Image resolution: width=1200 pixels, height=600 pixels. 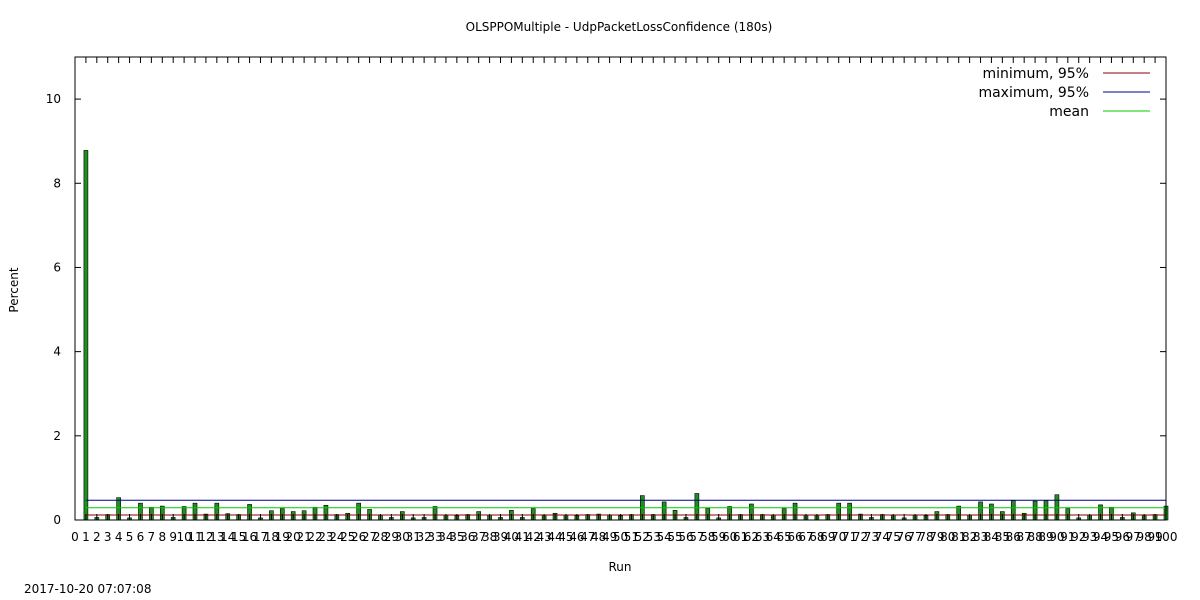 I want to click on x-tick-label: 29, so click(x=391, y=537).